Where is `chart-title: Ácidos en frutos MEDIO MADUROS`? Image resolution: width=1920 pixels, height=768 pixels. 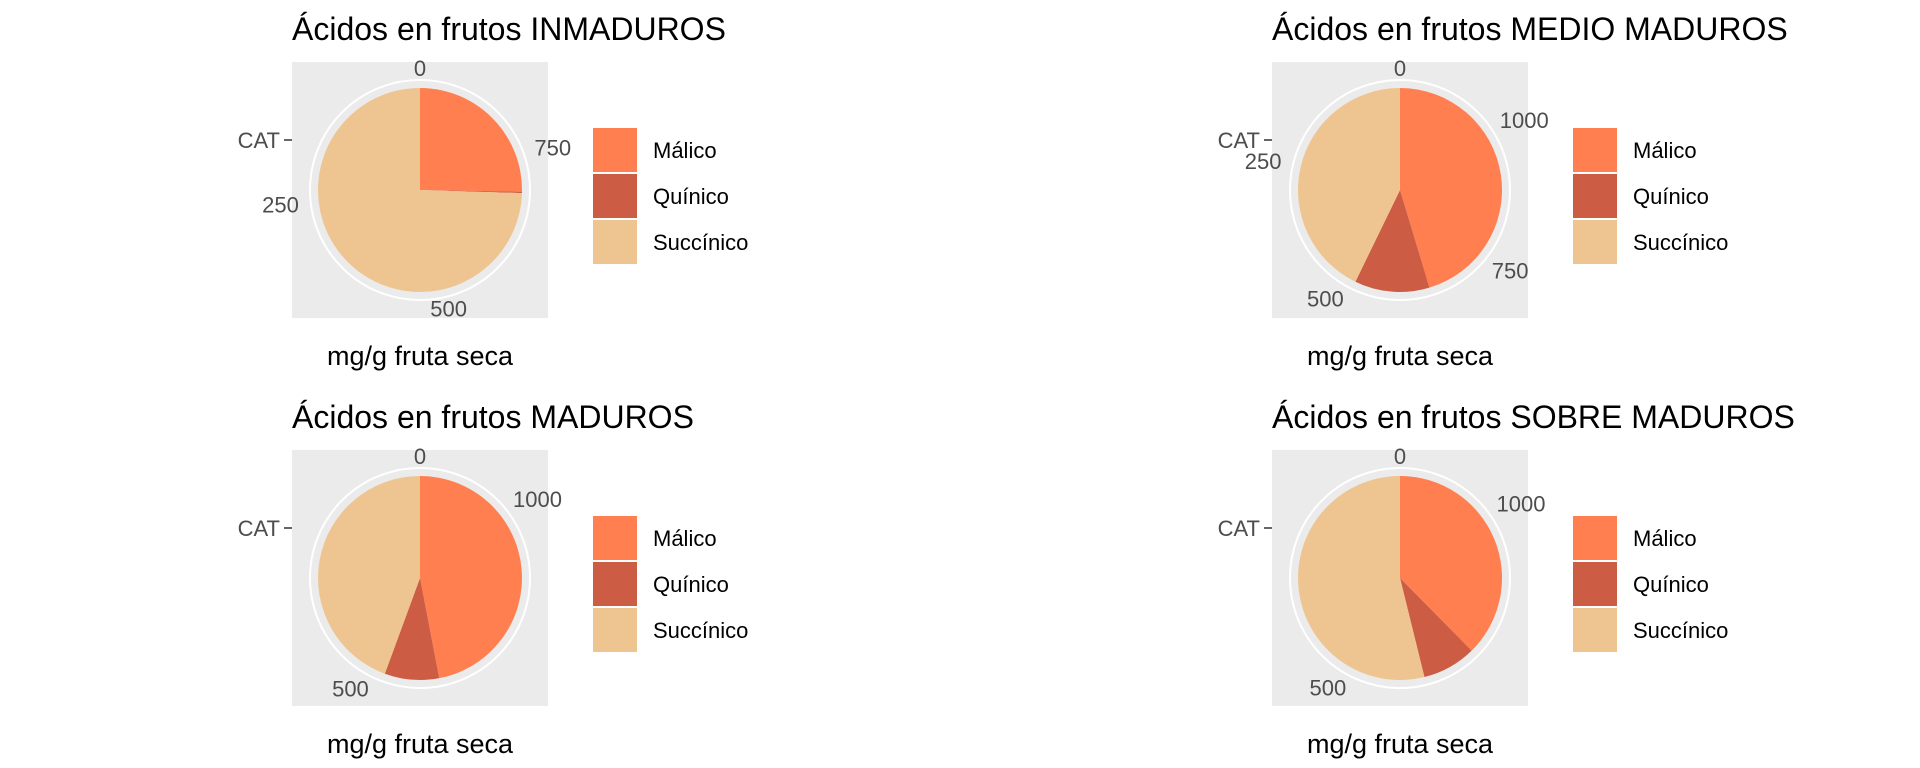 chart-title: Ácidos en frutos MEDIO MADUROS is located at coordinates (1530, 29).